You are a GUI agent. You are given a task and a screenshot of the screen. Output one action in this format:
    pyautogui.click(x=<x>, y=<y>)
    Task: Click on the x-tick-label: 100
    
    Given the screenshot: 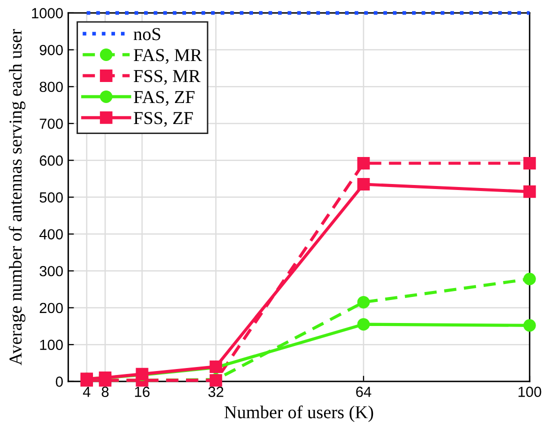 What is the action you would take?
    pyautogui.click(x=530, y=392)
    